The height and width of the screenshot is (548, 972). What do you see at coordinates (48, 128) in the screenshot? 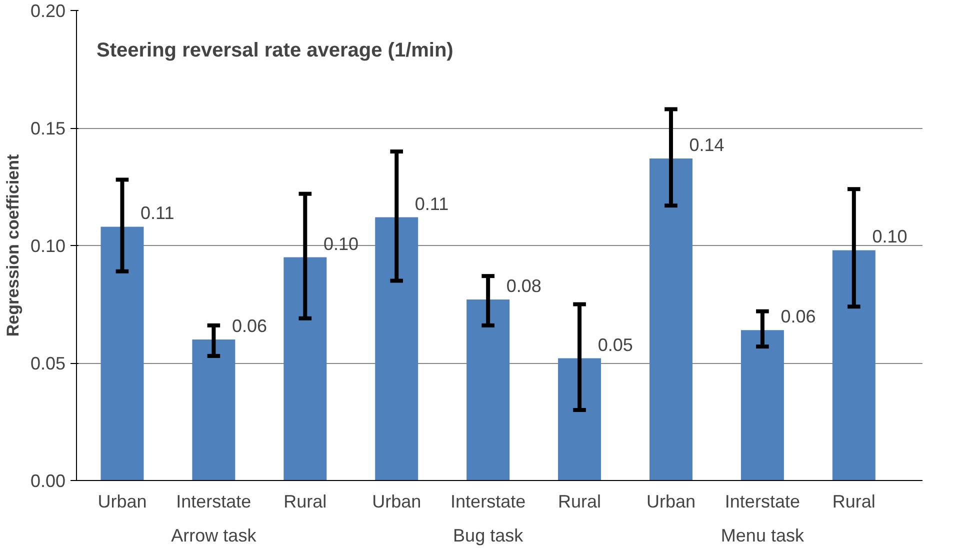
I see `y-tick-label: 0.15` at bounding box center [48, 128].